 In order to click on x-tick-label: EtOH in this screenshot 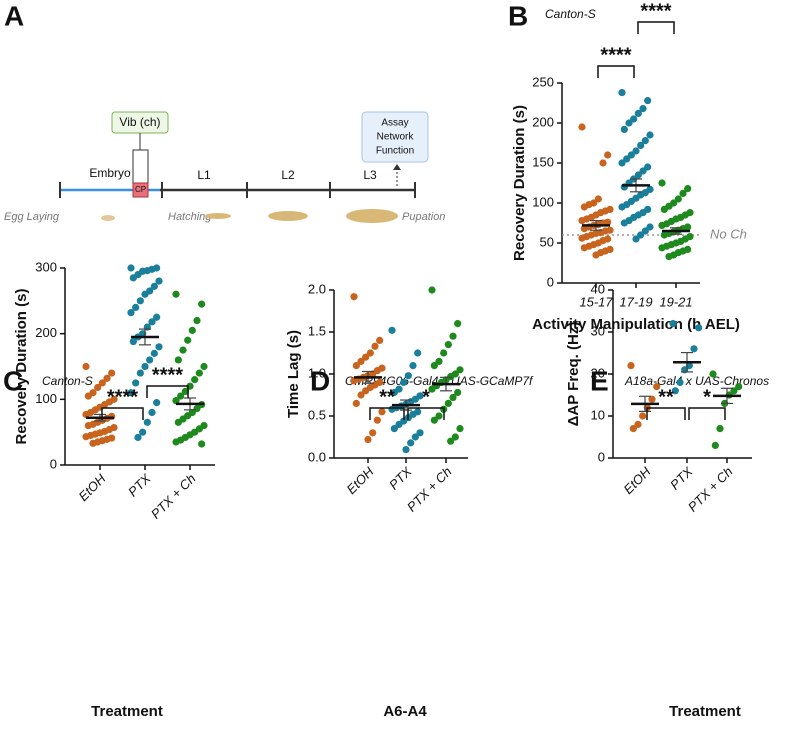, I will do `click(637, 481)`.